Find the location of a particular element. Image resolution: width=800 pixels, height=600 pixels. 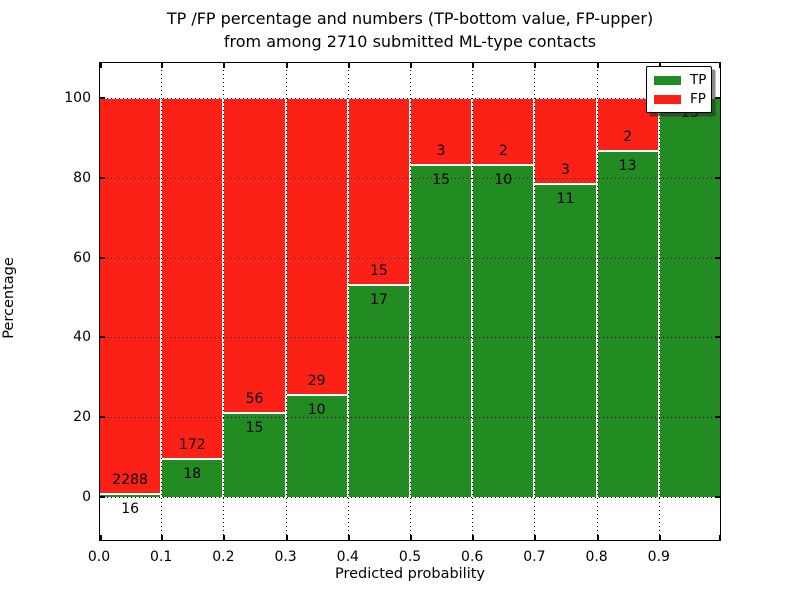

legend-row-TP: TP is located at coordinates (682, 80).